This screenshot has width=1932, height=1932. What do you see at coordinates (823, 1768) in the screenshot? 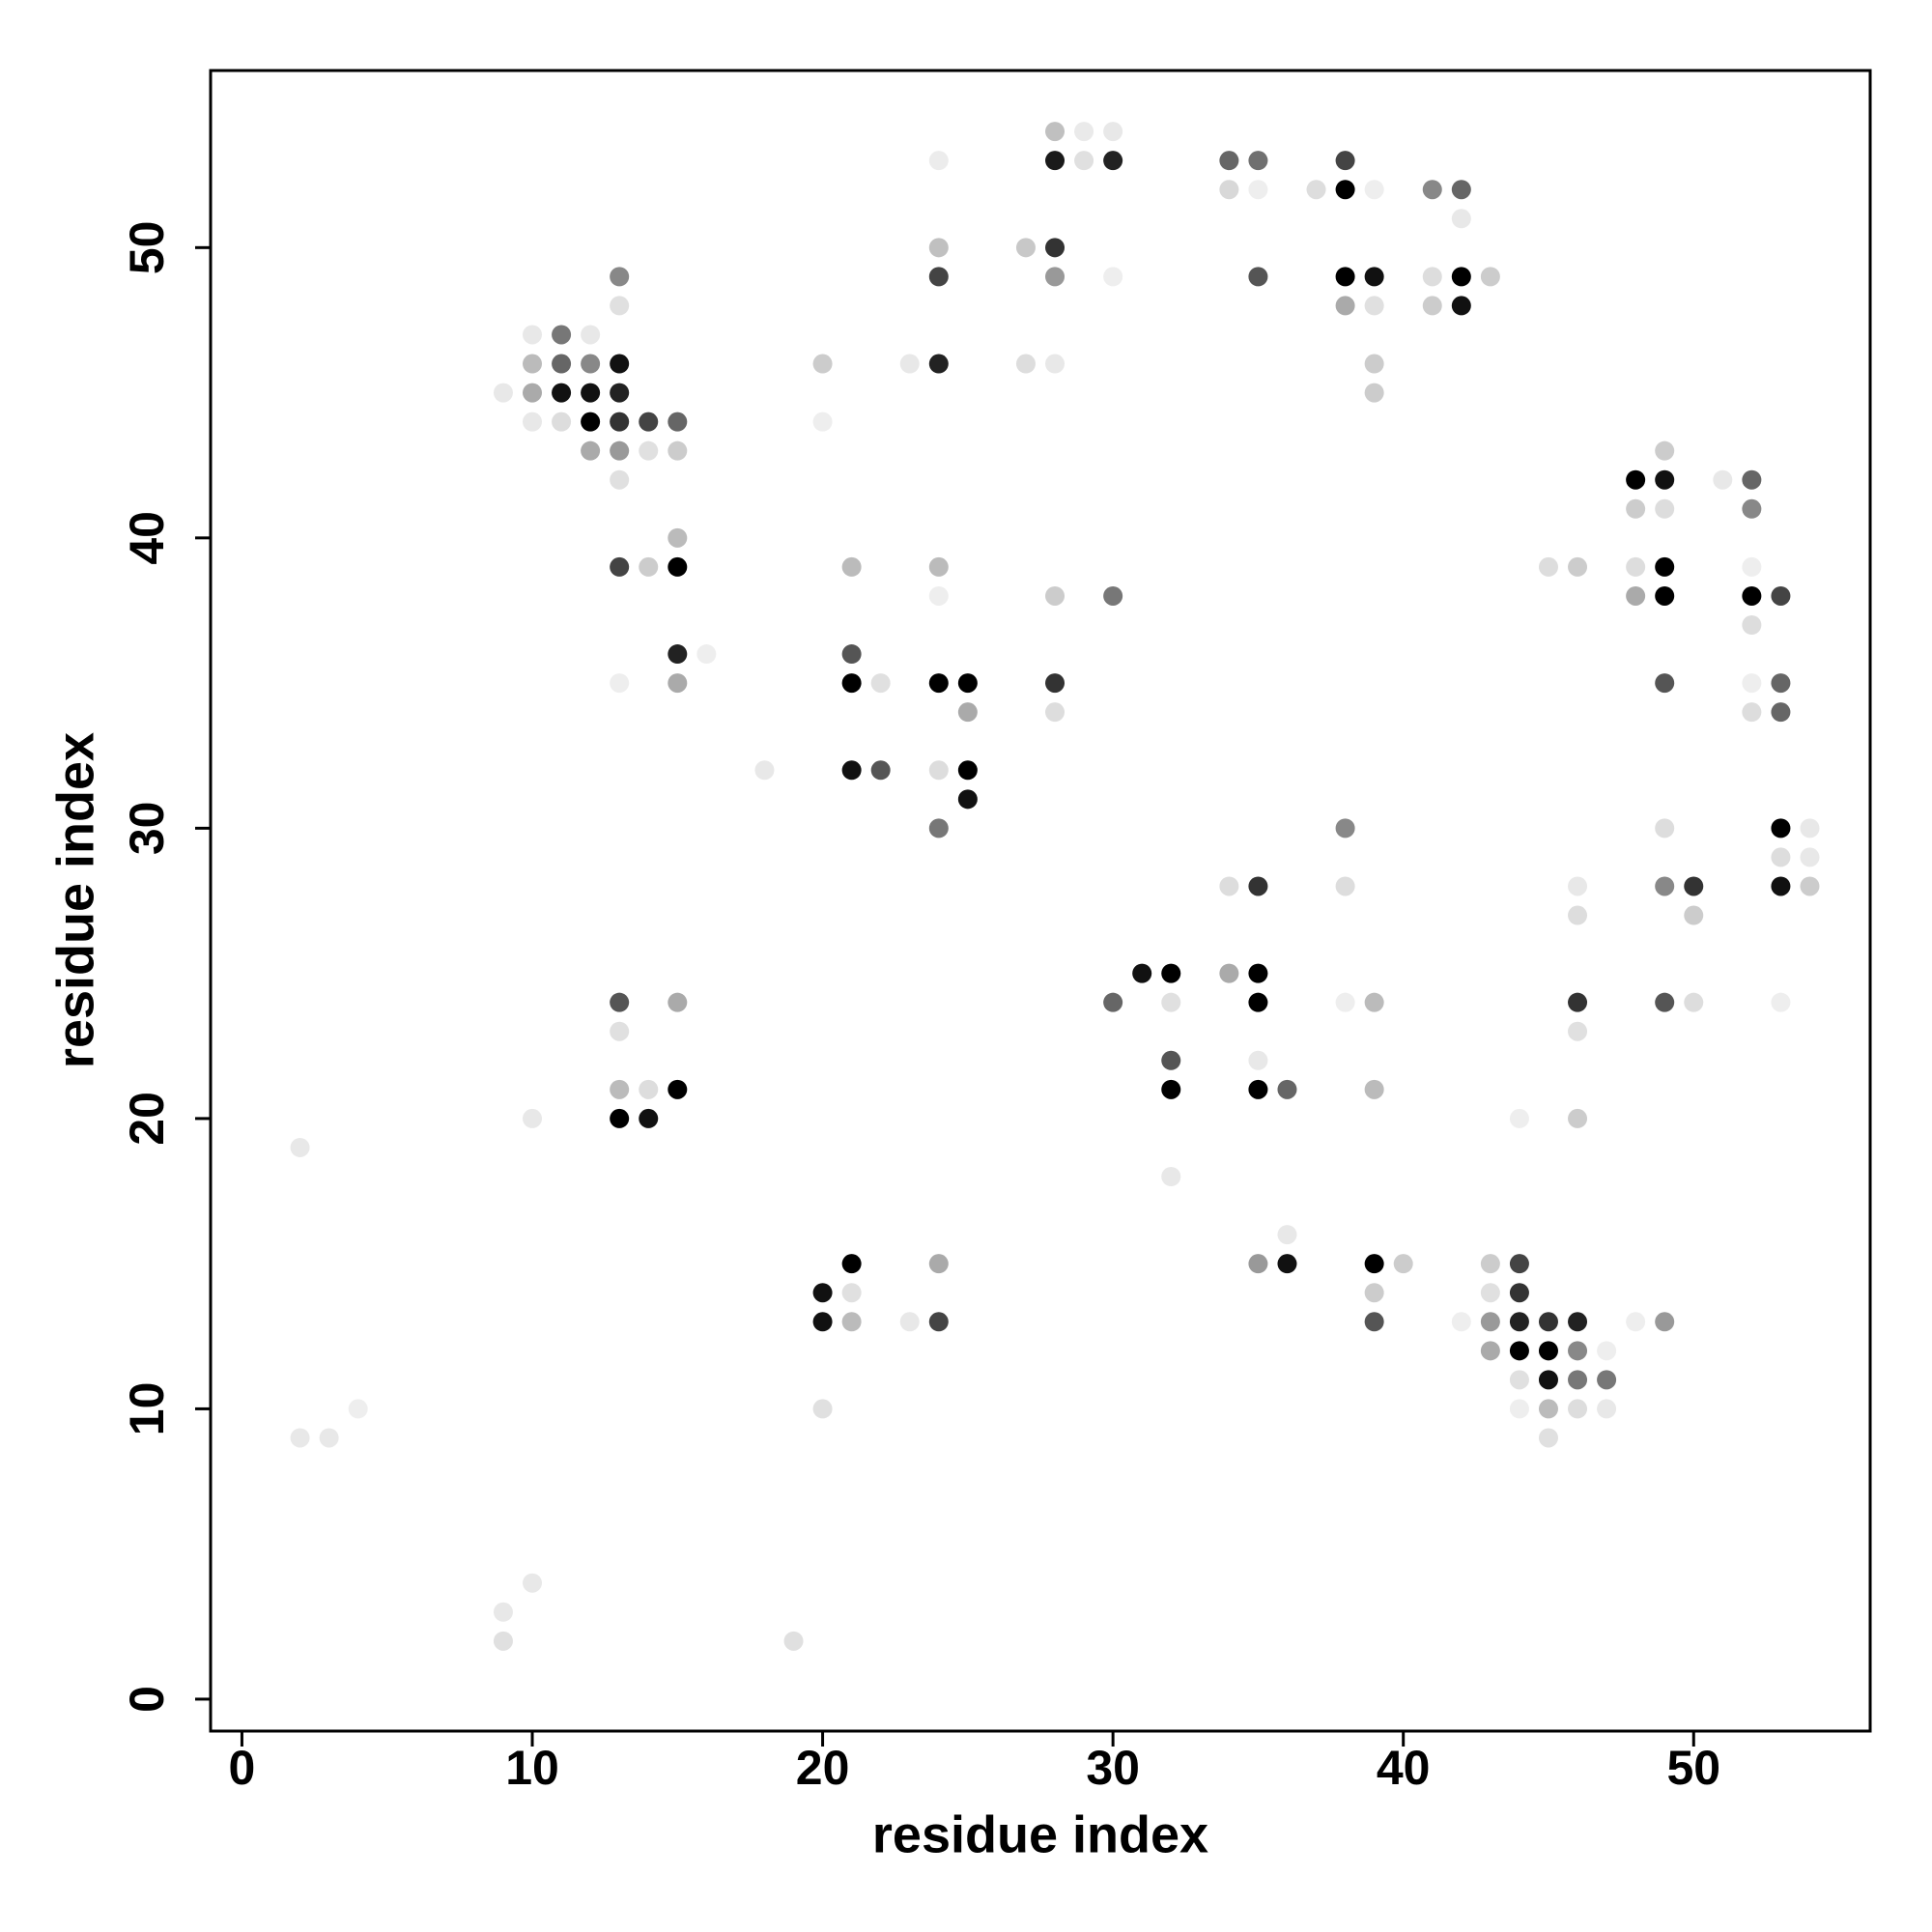
I see `x-tick-label: 20` at bounding box center [823, 1768].